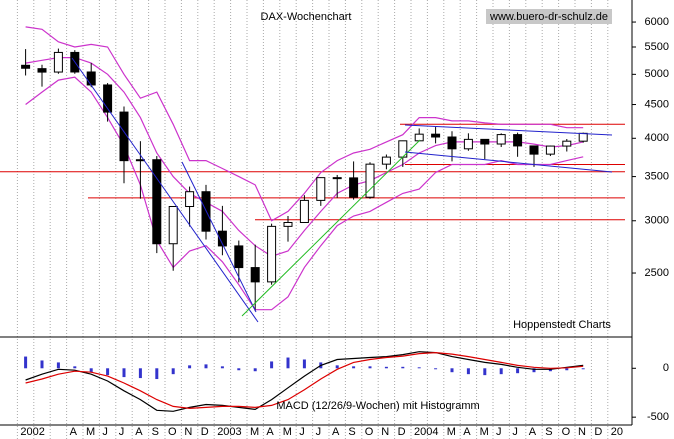  Describe the element at coordinates (32, 432) in the screenshot. I see `x-tick-label: 2002` at that location.